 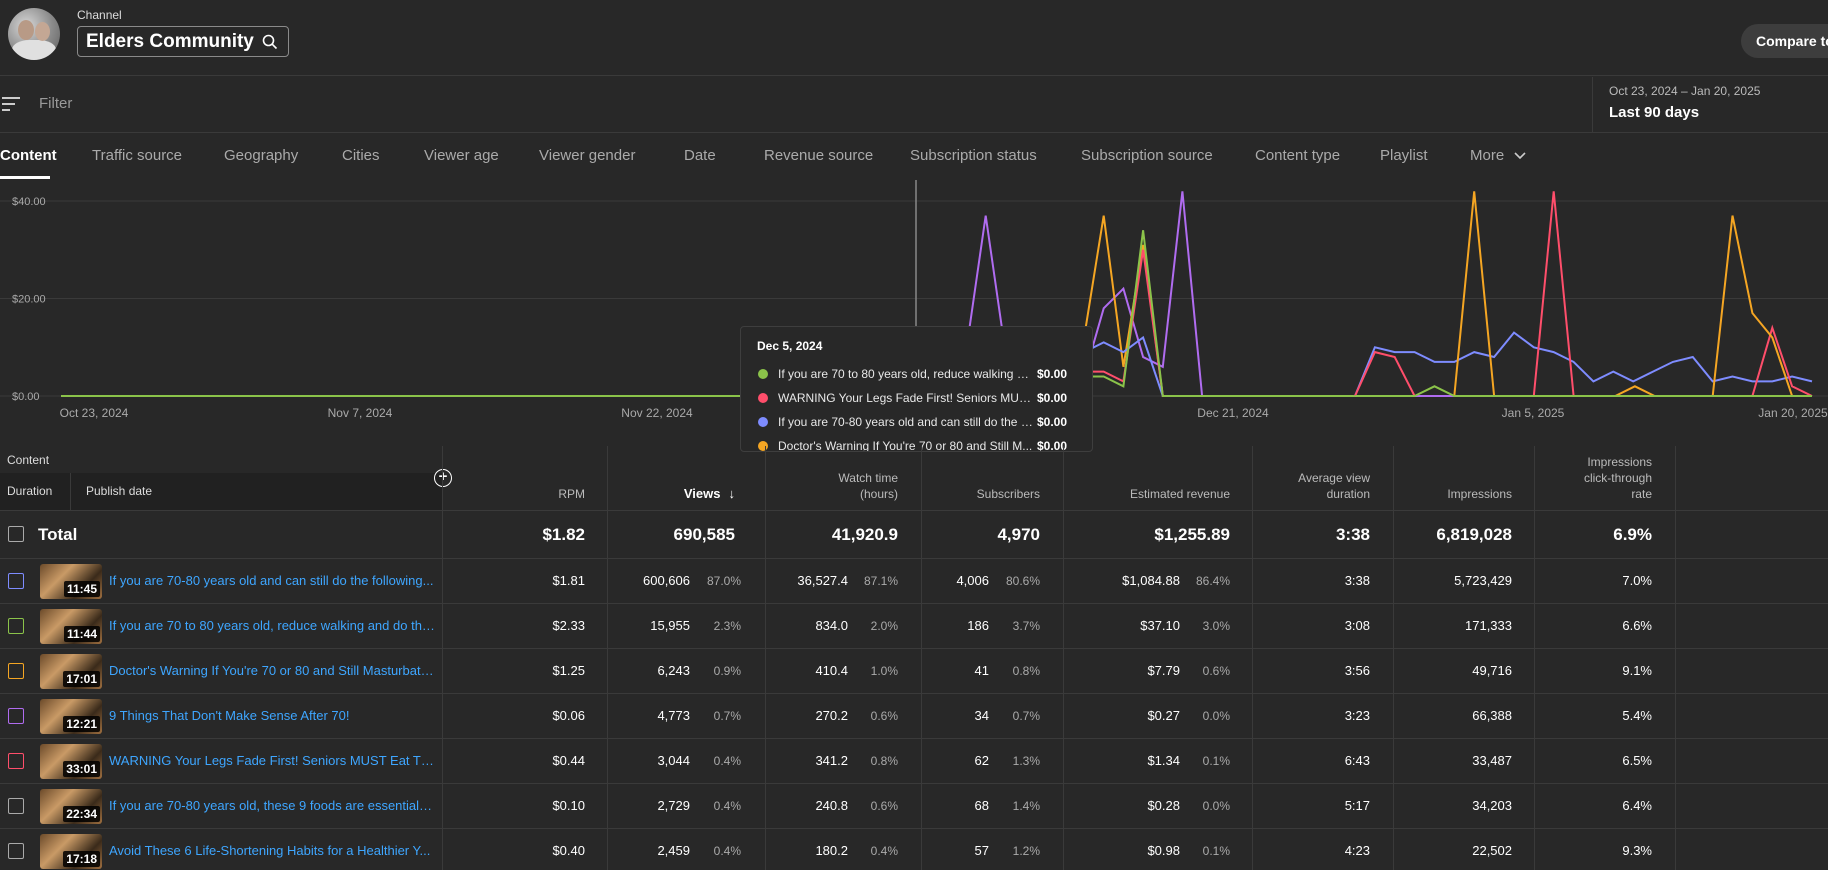 What do you see at coordinates (71, 761) in the screenshot?
I see `video-thumbnail: 33:01` at bounding box center [71, 761].